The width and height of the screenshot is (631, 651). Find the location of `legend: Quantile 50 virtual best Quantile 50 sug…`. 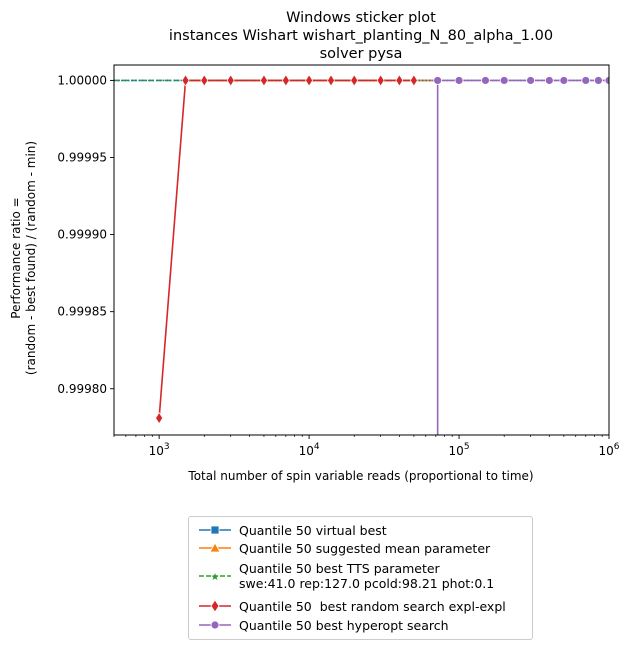

legend: Quantile 50 virtual best Quantile 50 sug… is located at coordinates (360, 578).